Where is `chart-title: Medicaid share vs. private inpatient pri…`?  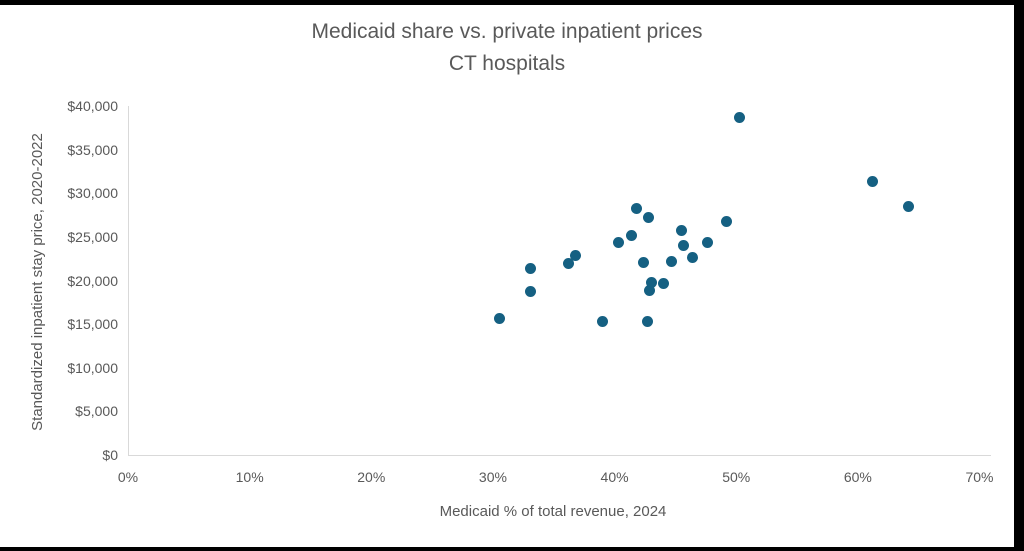 chart-title: Medicaid share vs. private inpatient pri… is located at coordinates (507, 48).